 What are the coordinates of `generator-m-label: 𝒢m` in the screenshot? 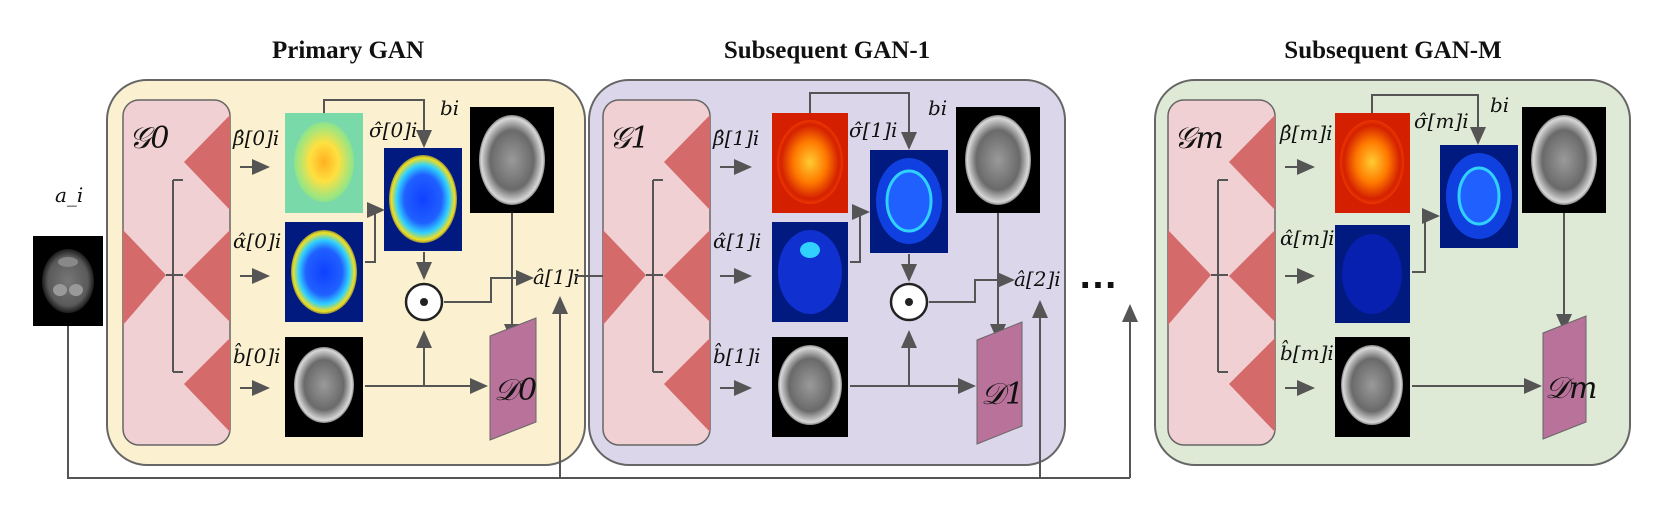 It's located at (1199, 138).